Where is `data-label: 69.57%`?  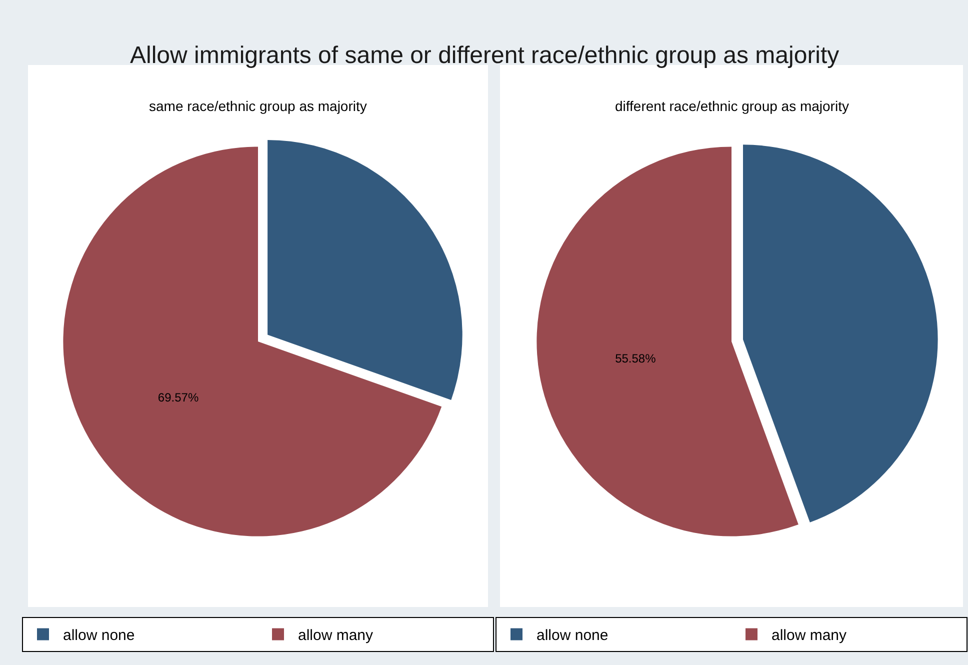 data-label: 69.57% is located at coordinates (178, 397).